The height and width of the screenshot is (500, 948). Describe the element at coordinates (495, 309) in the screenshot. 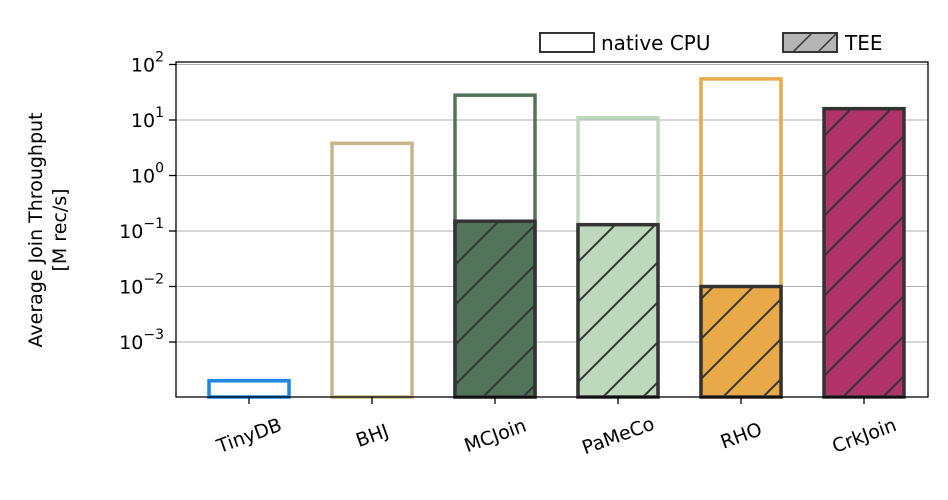

I see `bar-tee-mcjoin` at that location.